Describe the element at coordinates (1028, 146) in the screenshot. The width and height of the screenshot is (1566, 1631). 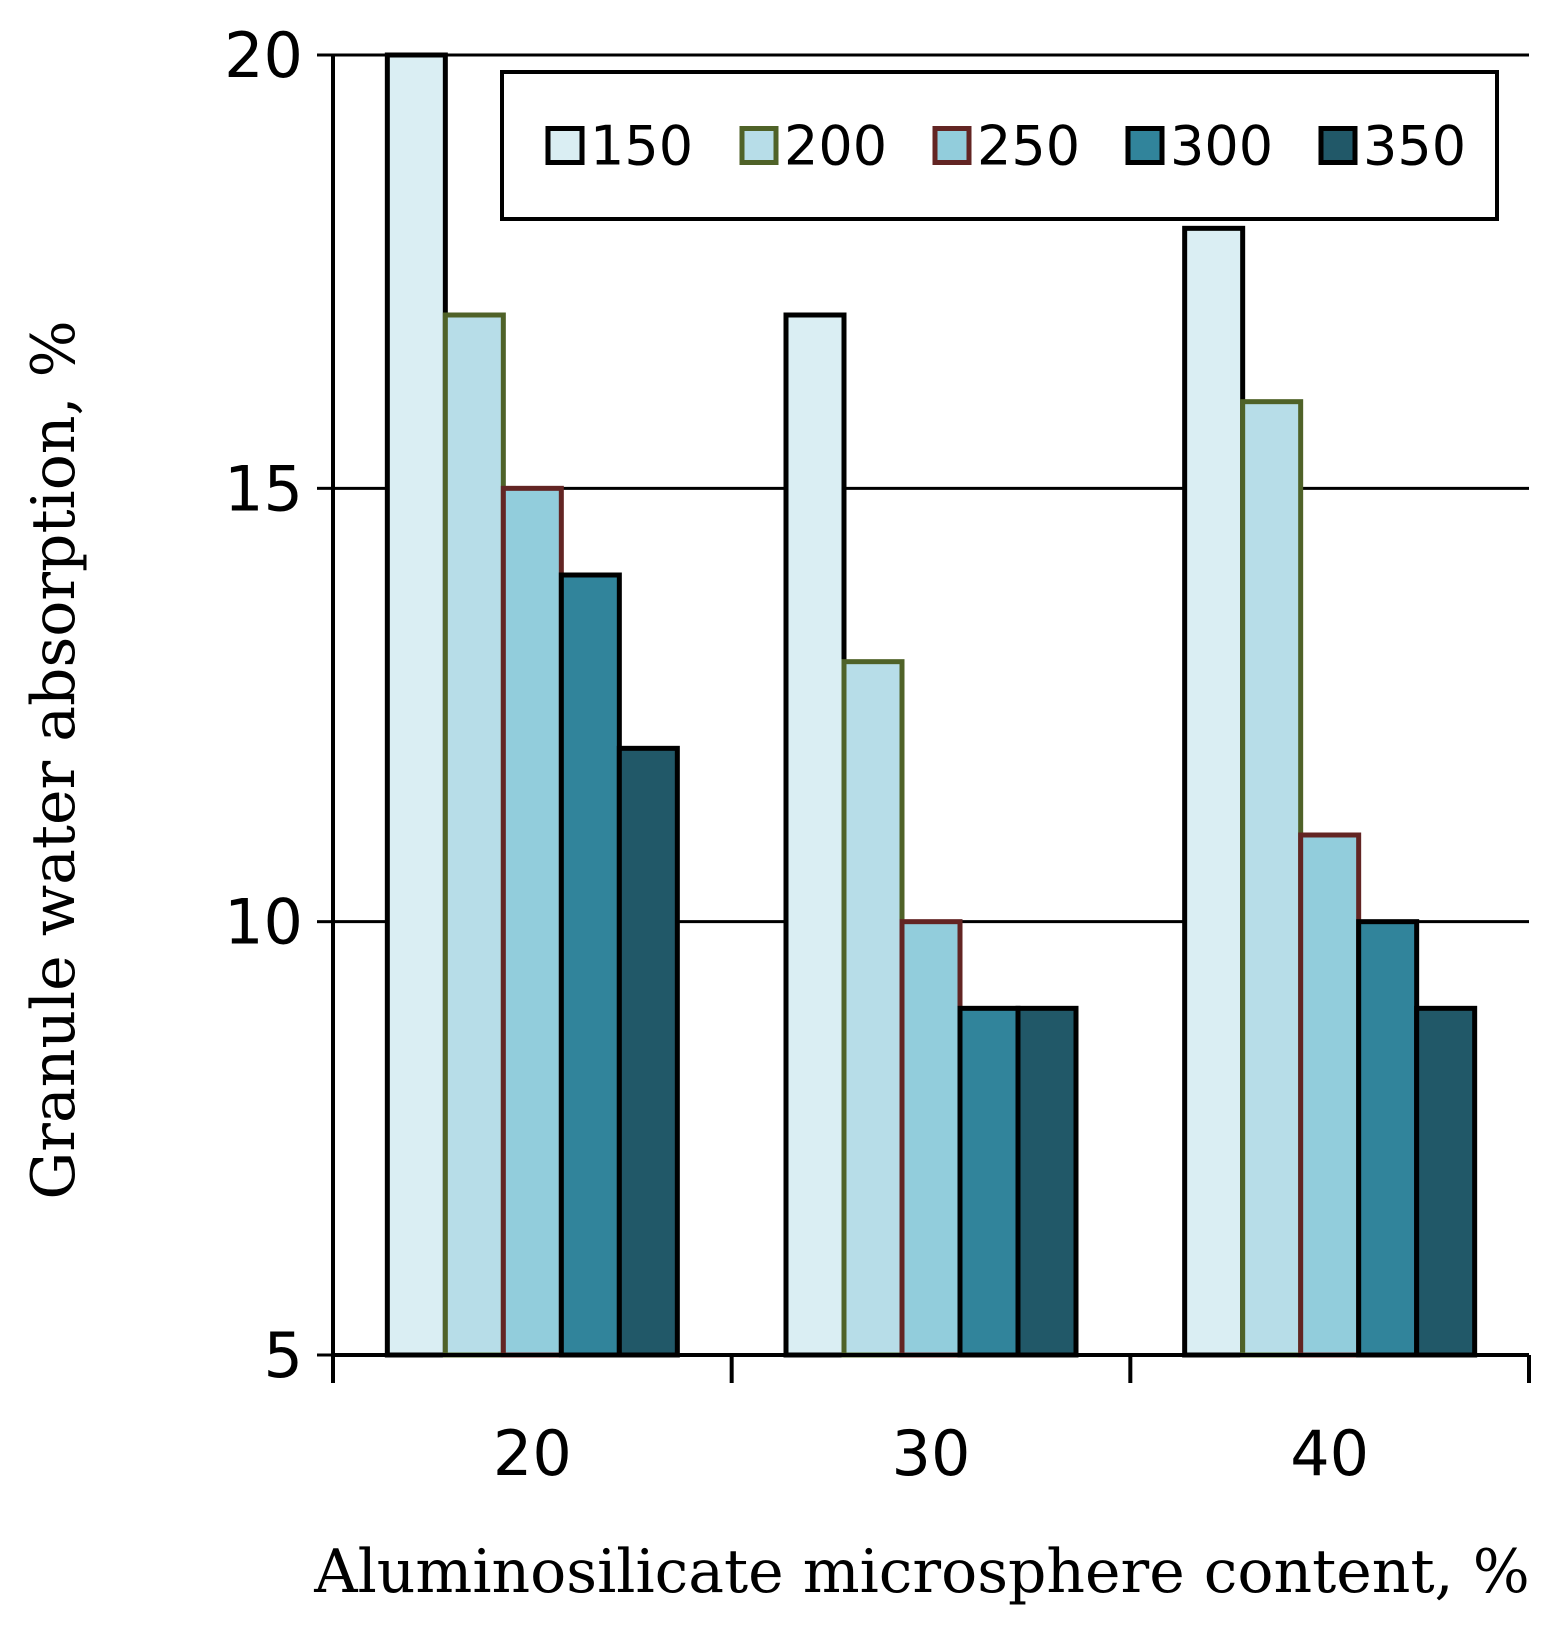
I see `legend-label-250: 250` at that location.